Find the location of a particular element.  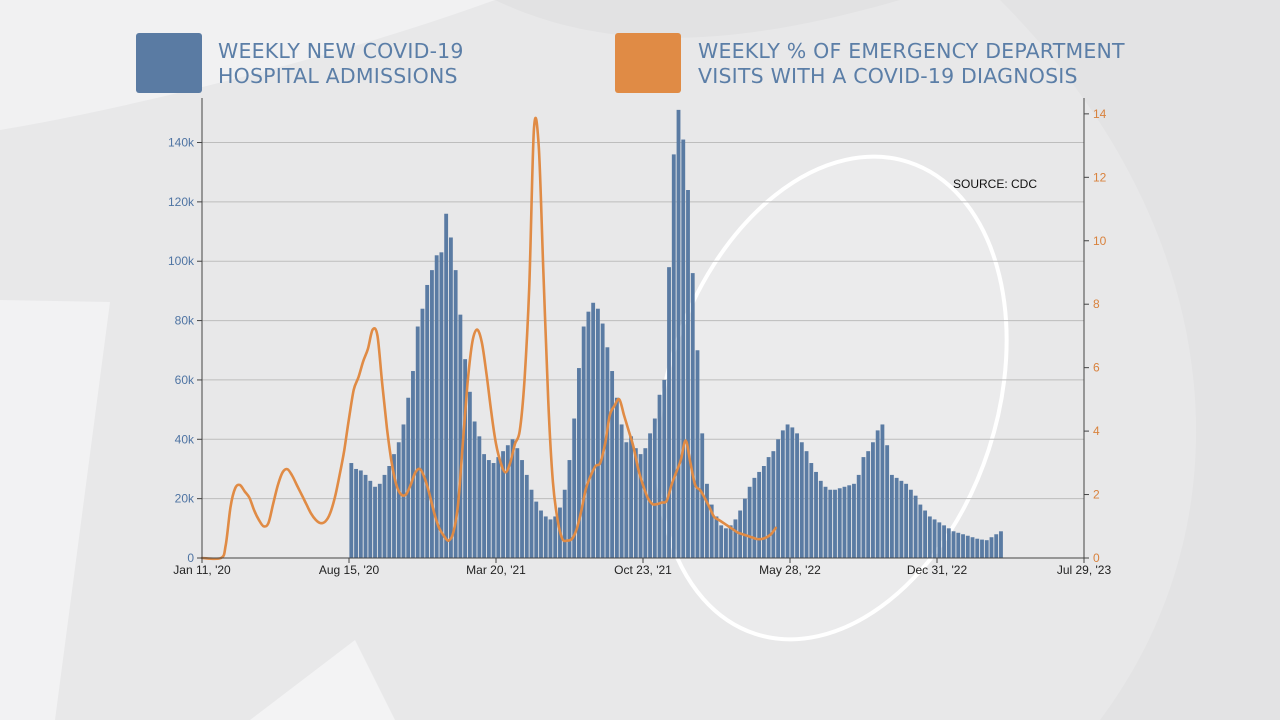

right-tick-label: 8 is located at coordinates (1096, 304).